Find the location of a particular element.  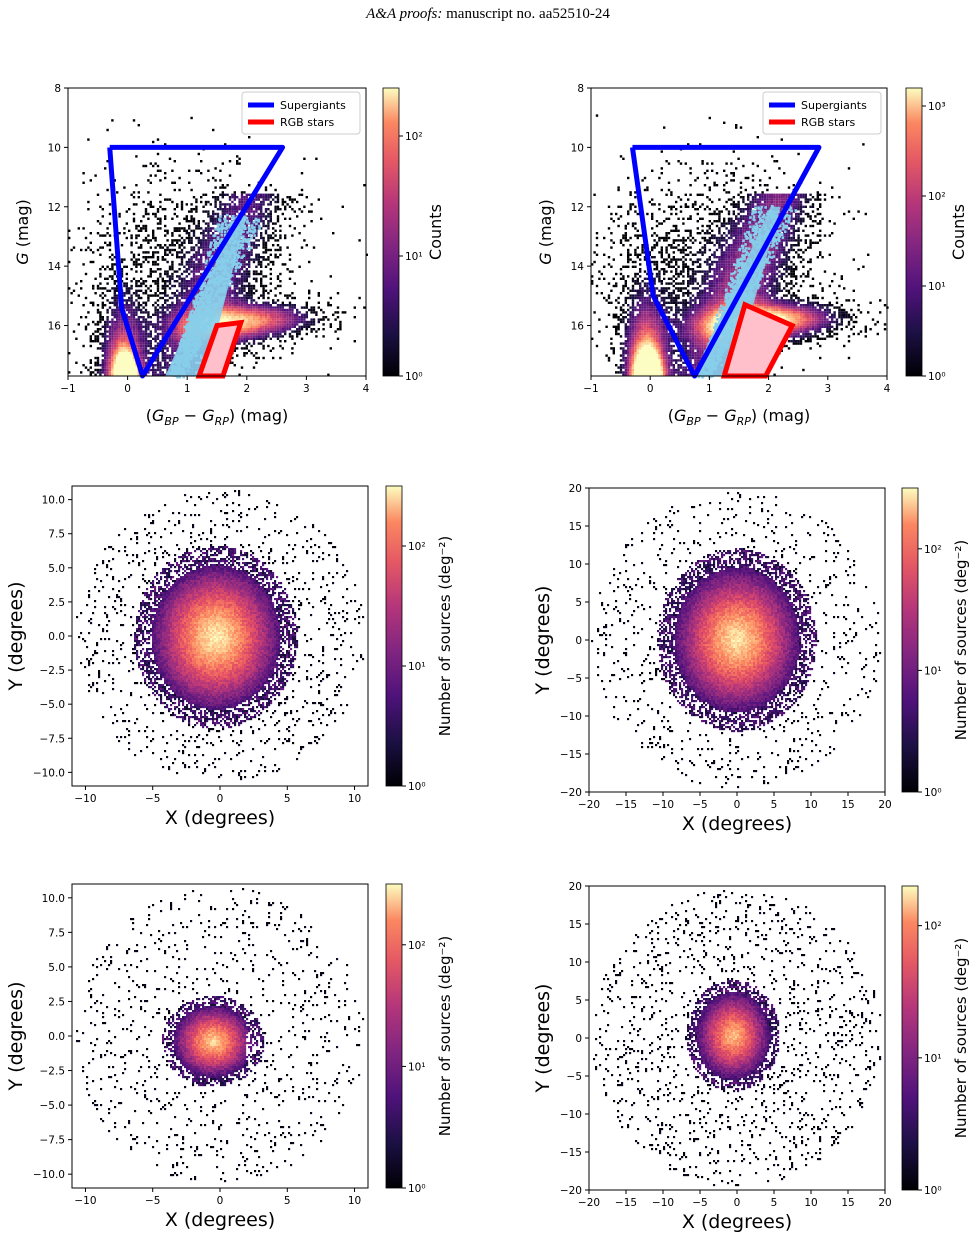

cmd-left-legend-label-1: RGB stars is located at coordinates (307, 122).